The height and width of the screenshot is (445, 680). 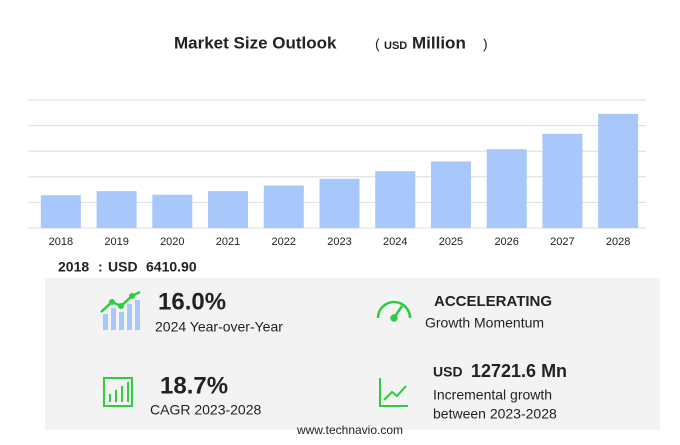 What do you see at coordinates (618, 242) in the screenshot?
I see `x-tick-label: 2028` at bounding box center [618, 242].